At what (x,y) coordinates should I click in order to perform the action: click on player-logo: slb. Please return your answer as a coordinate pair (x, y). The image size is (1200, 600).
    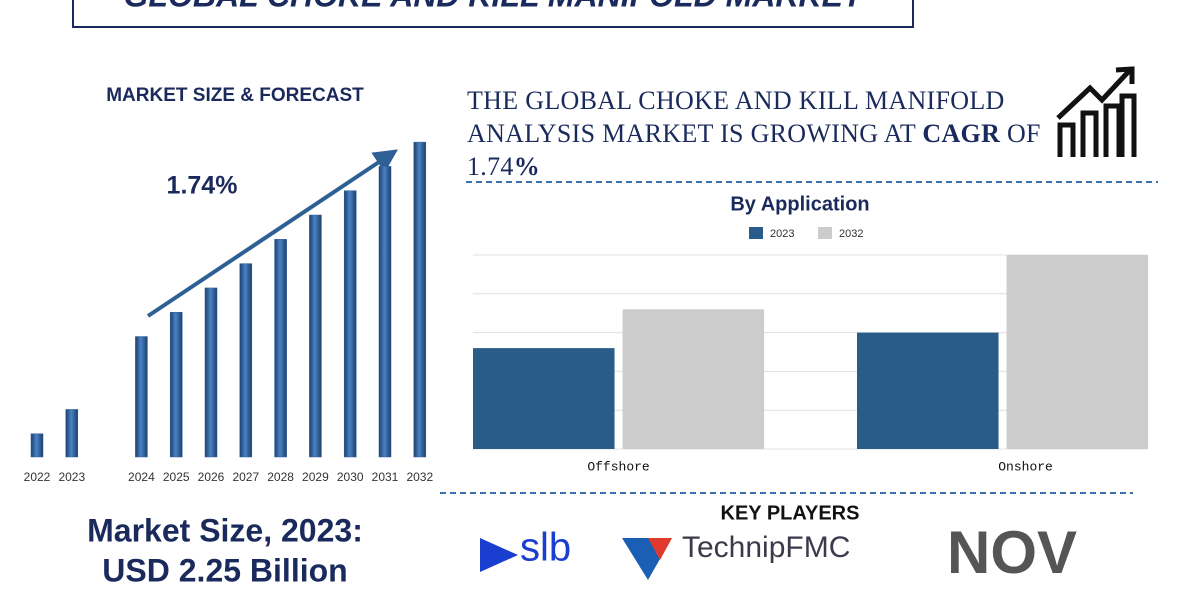
    Looking at the image, I should click on (545, 548).